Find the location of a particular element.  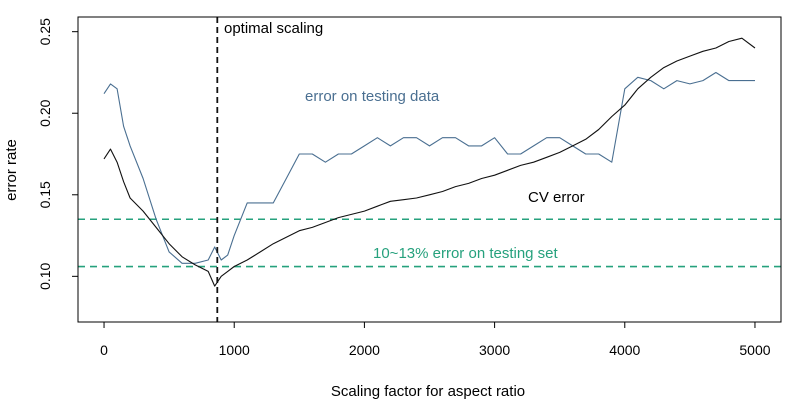

x-tick-label: 2000 is located at coordinates (364, 350).